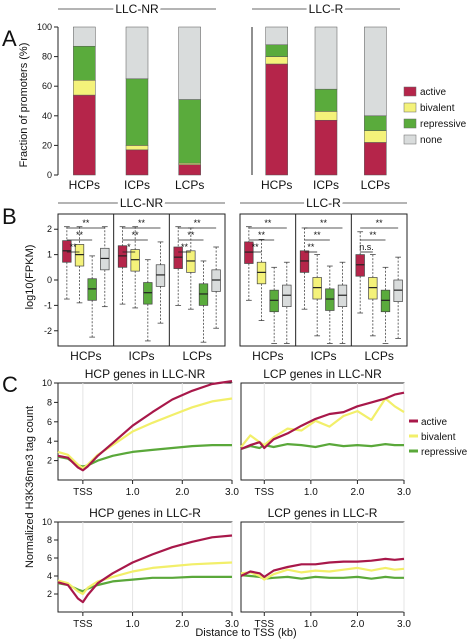 The width and height of the screenshot is (474, 641). I want to click on panel-c-ylabel: Normalized H3K36me3 tag count, so click(30, 487).